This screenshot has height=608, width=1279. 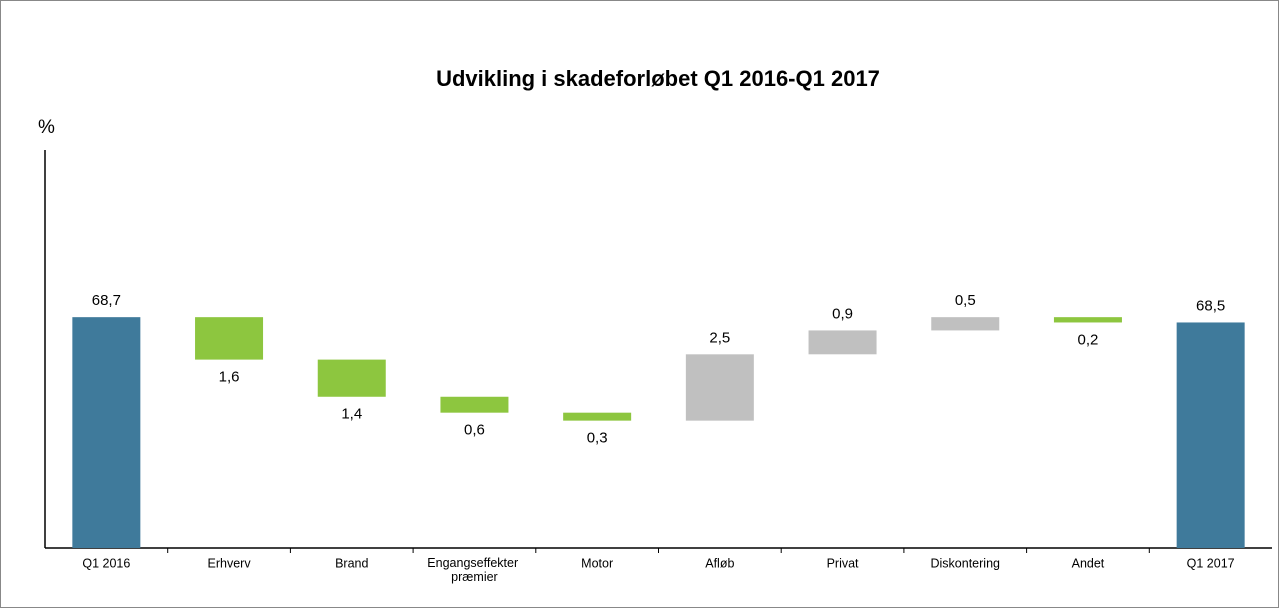 What do you see at coordinates (106, 300) in the screenshot?
I see `data-label: 68,7` at bounding box center [106, 300].